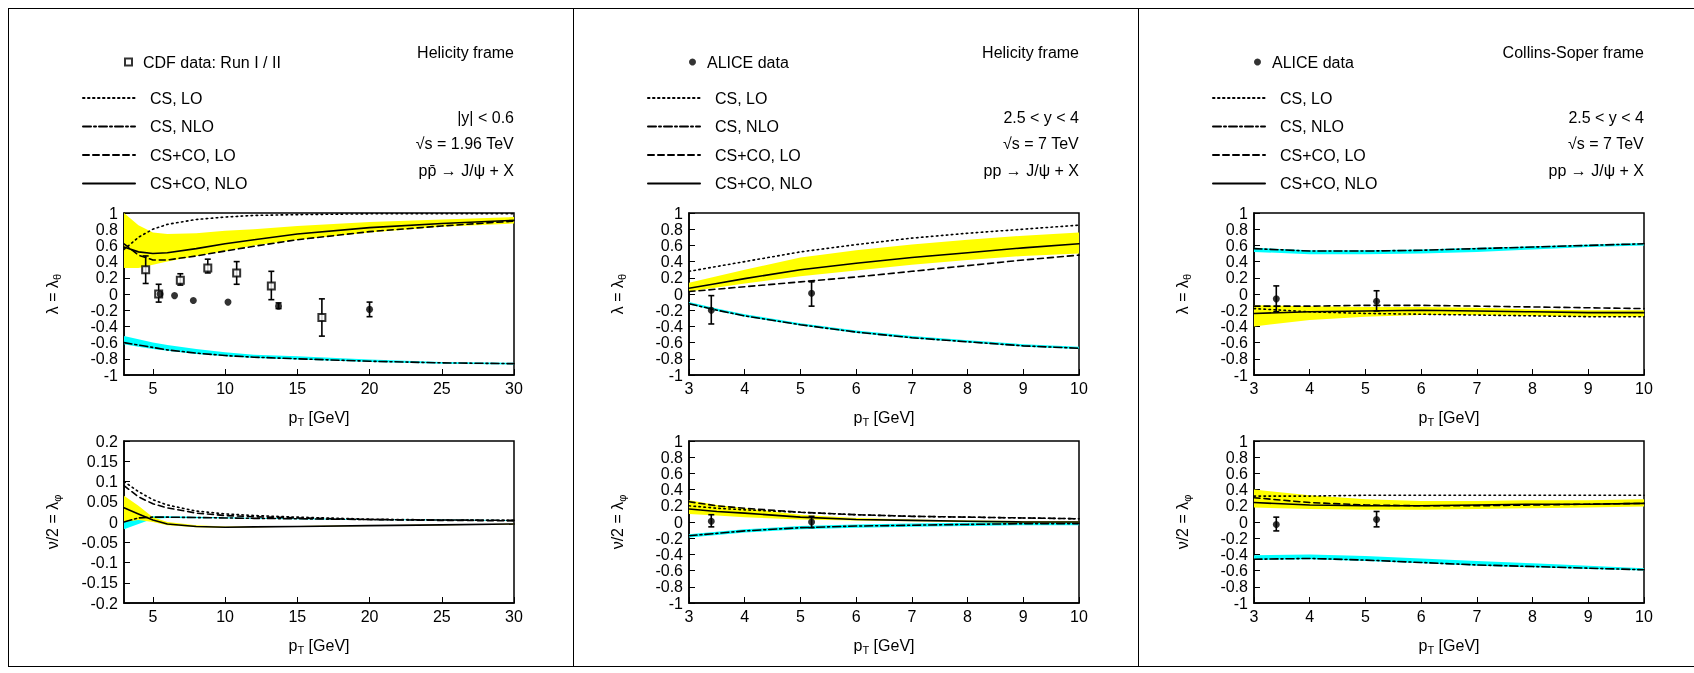 This screenshot has height=673, width=1694. What do you see at coordinates (104, 562) in the screenshot?
I see `y-tick-label: -0.1` at bounding box center [104, 562].